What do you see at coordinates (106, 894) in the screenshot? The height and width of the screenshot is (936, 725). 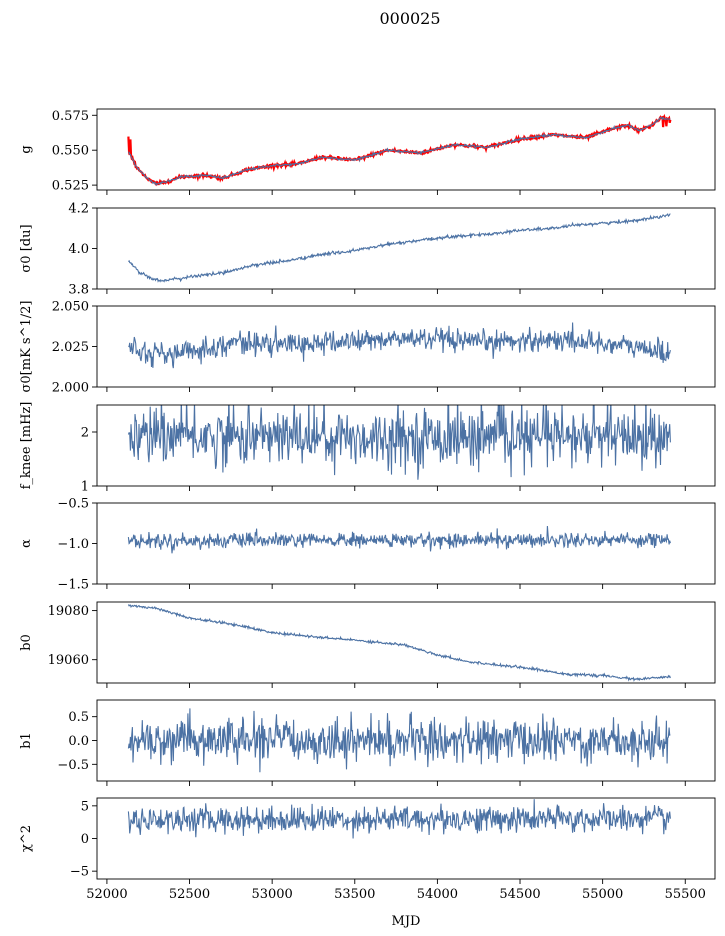 I see `x-tick-label: 52000` at bounding box center [106, 894].